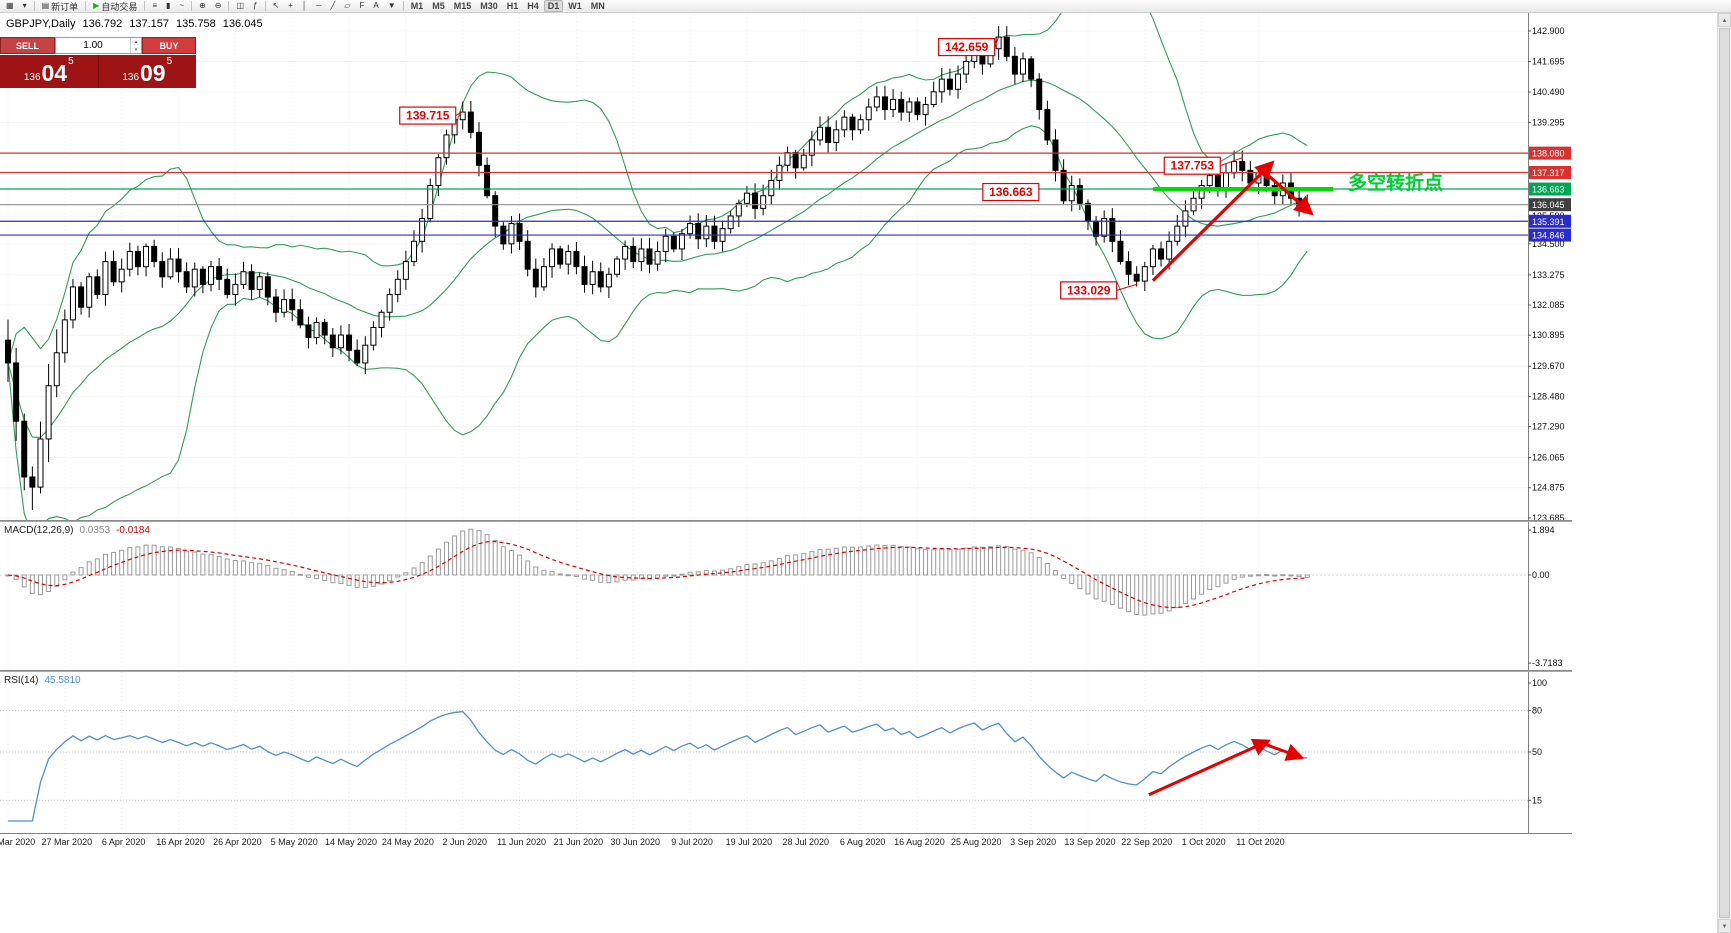 This screenshot has height=933, width=1731. Describe the element at coordinates (1537, 711) in the screenshot. I see `svg-text: 80` at that location.